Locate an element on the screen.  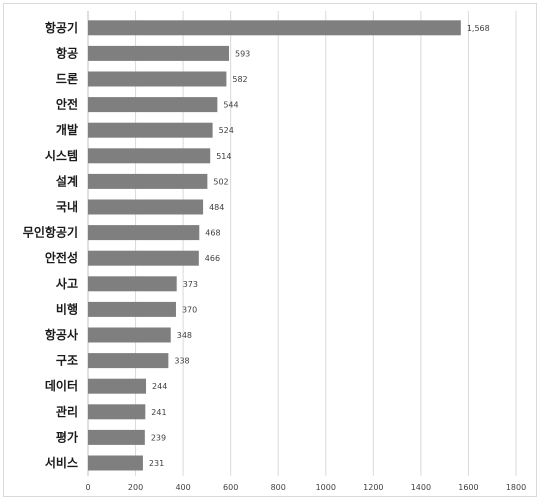
category-label: 안전 is located at coordinates (67, 104).